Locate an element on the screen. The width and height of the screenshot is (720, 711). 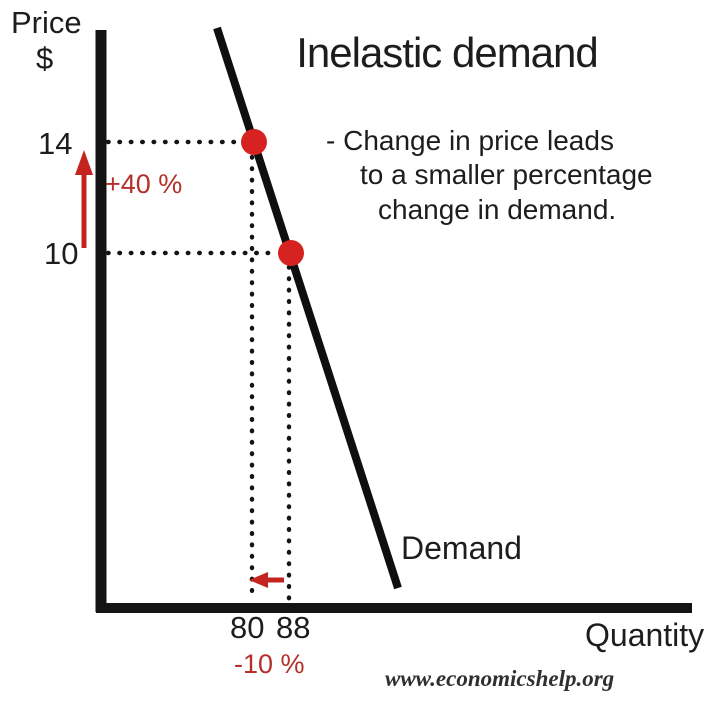
quantity-change-label: -10 % is located at coordinates (269, 664).